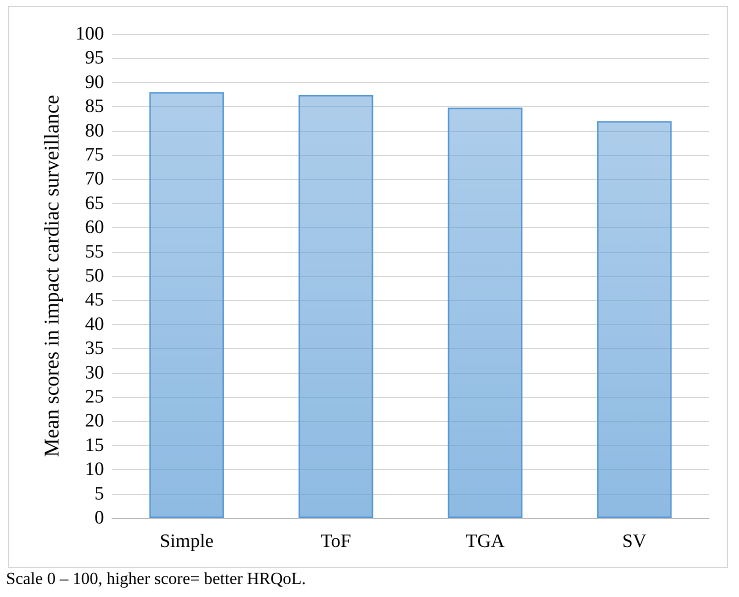  Describe the element at coordinates (94, 107) in the screenshot. I see `y-tick-label: 85` at that location.